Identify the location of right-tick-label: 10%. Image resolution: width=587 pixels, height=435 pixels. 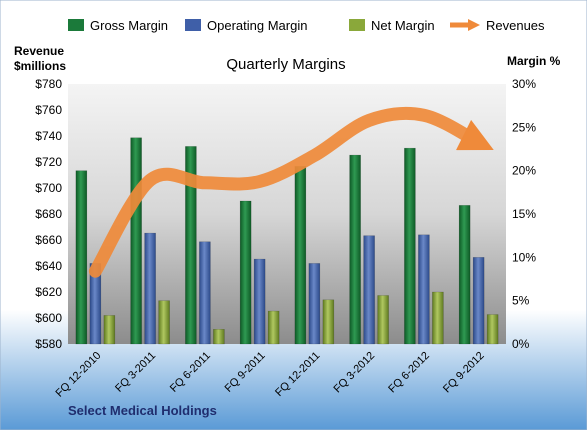
(524, 257).